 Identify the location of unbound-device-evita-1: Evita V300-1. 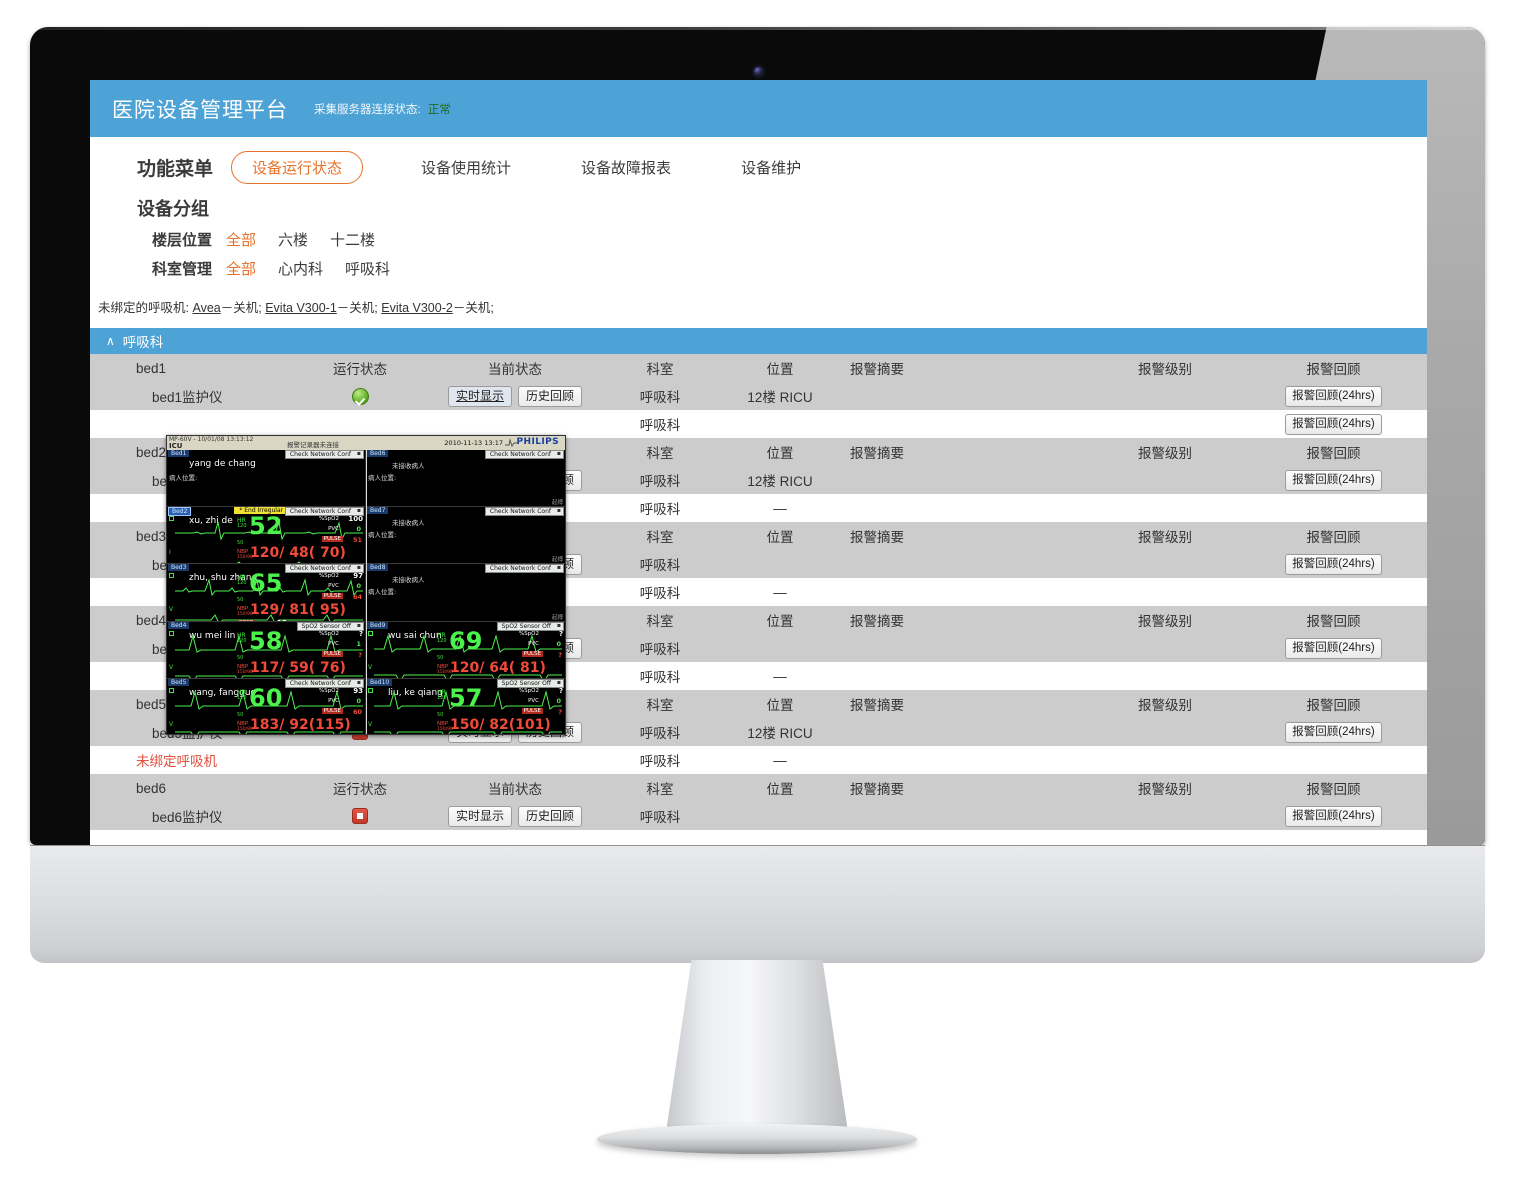
(301, 308).